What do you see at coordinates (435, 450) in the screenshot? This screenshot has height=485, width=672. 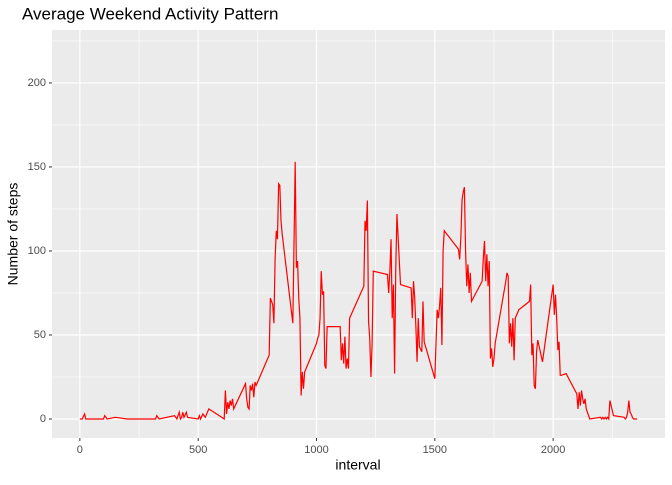 I see `x-tick-label: 1500` at bounding box center [435, 450].